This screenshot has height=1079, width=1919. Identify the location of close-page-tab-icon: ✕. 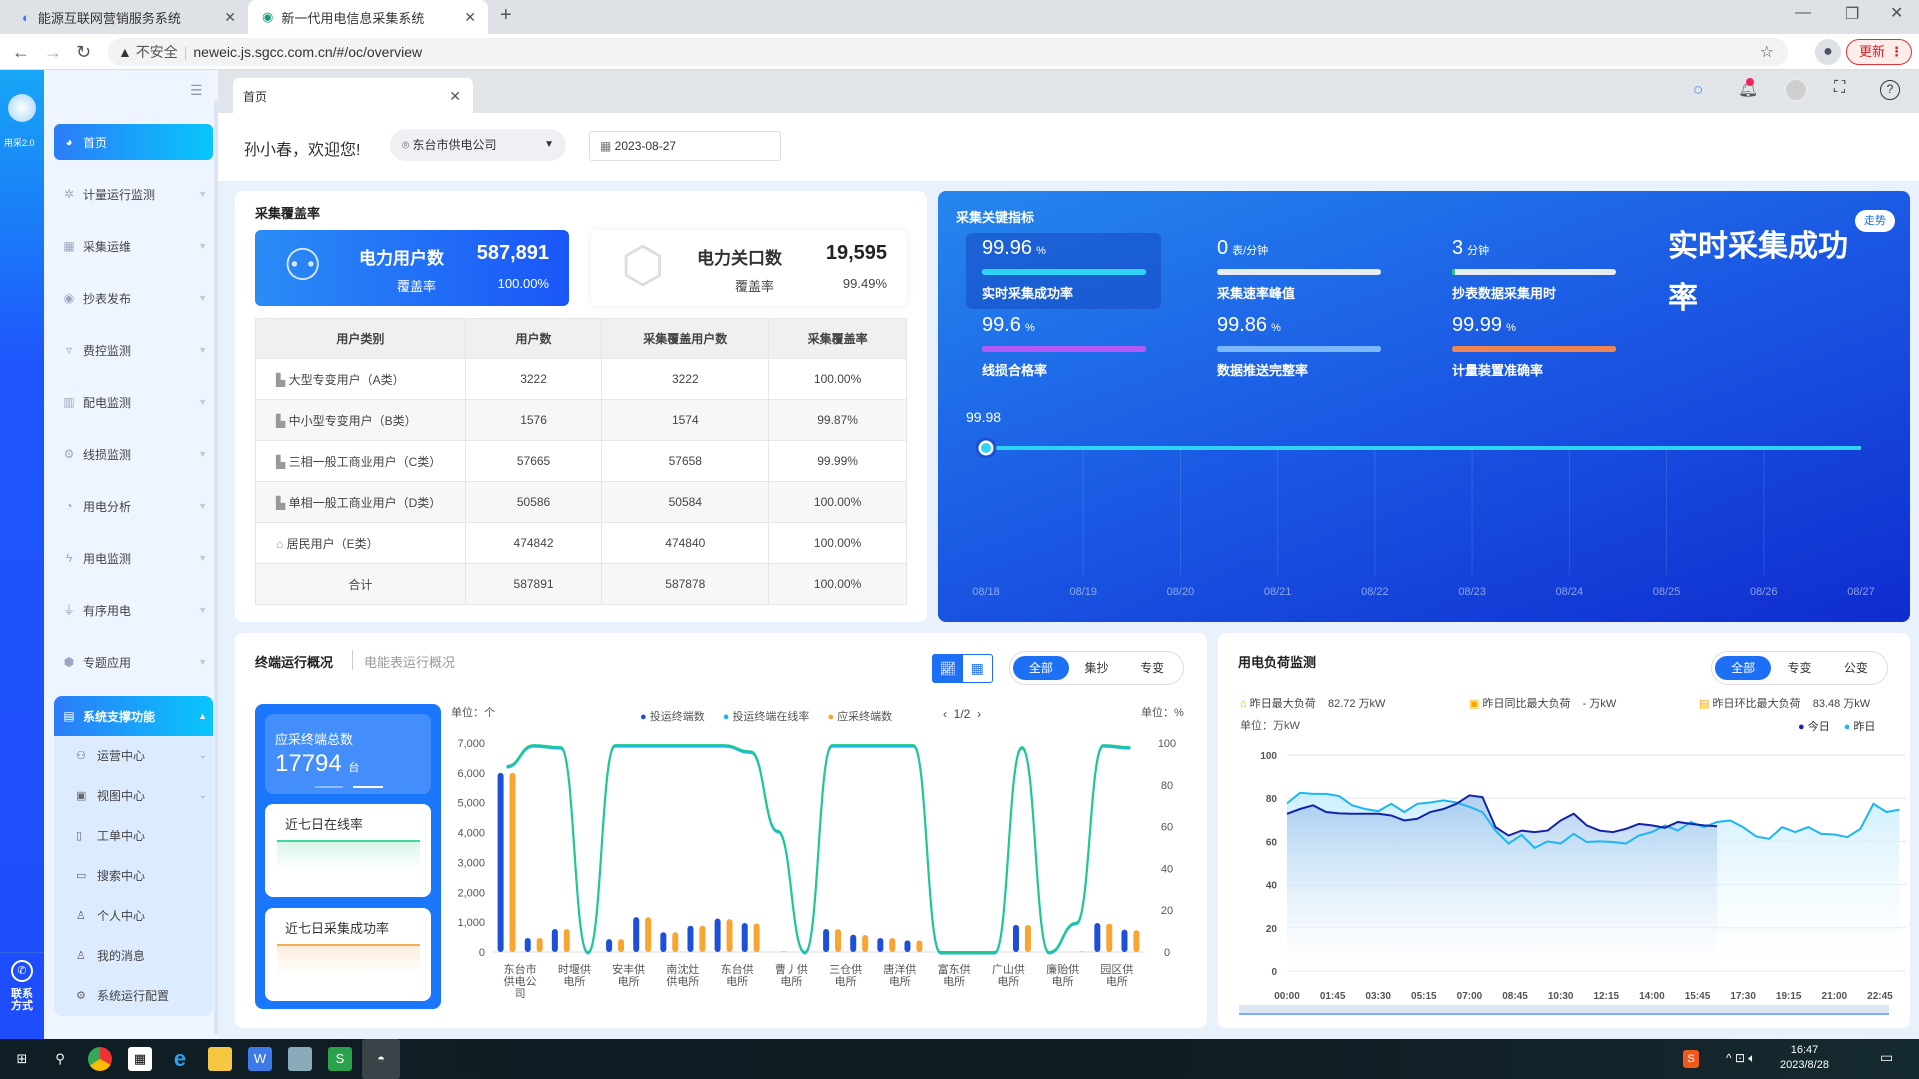
(455, 96).